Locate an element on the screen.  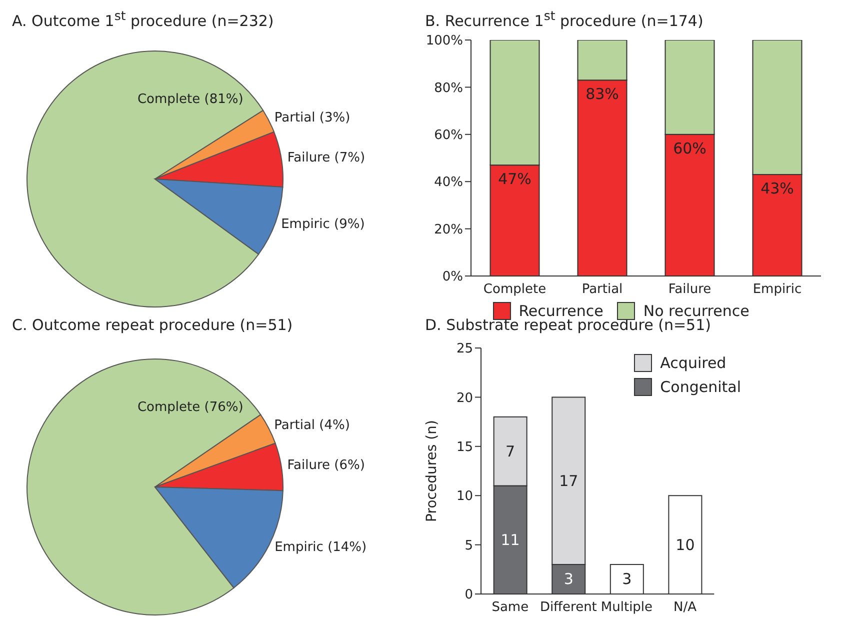
slice-label: Failure (6%) is located at coordinates (326, 466).